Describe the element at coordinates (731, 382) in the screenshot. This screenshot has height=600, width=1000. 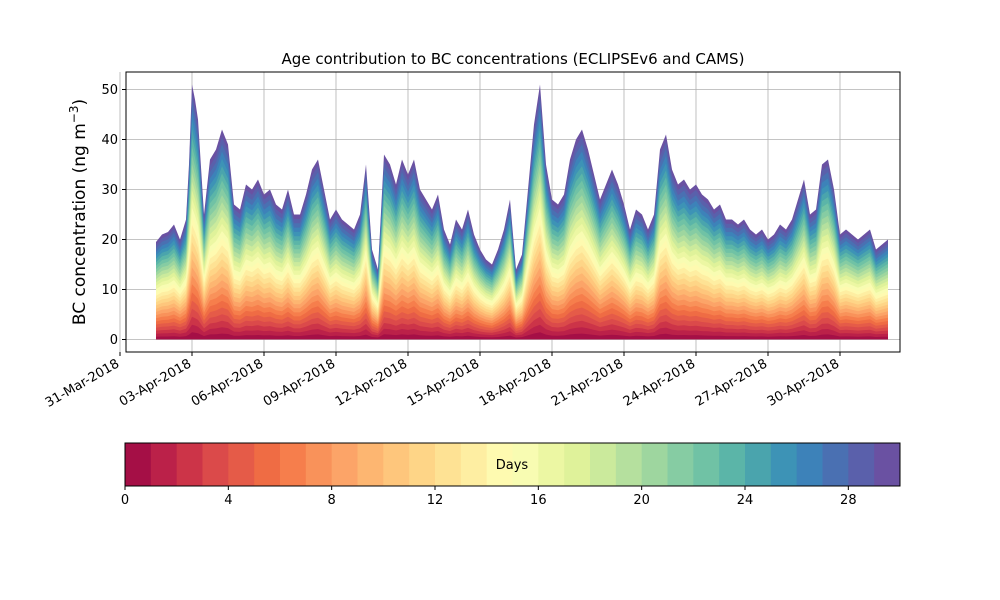
I see `x-tick-label: 27-Apr-2018` at that location.